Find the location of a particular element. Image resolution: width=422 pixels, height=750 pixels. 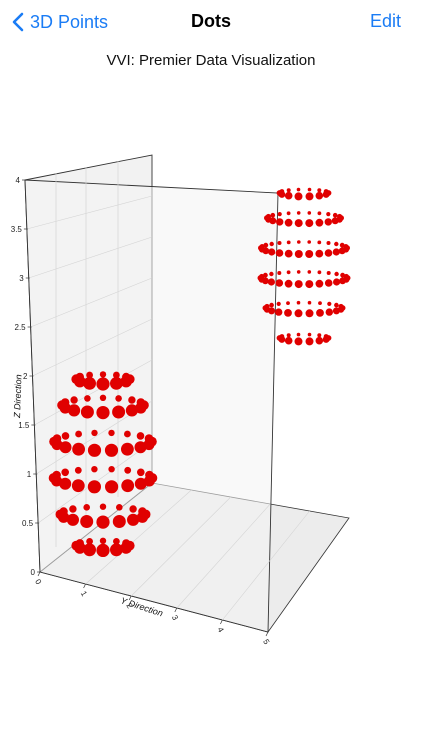

z-tick-label: 1 is located at coordinates (29, 474).